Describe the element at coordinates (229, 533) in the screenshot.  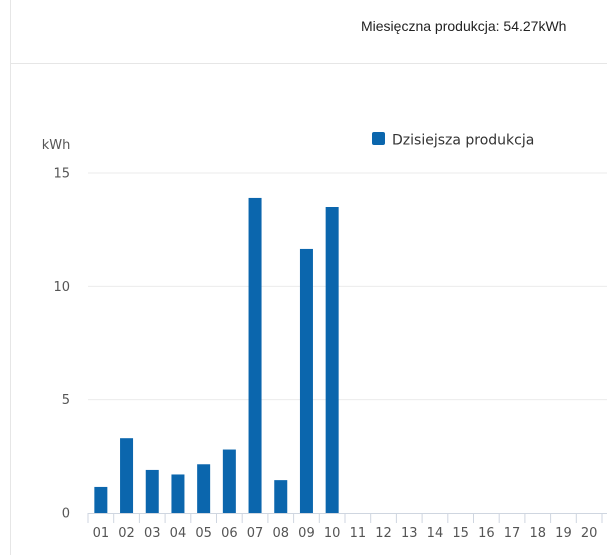
I see `x-tick-label: 06` at that location.